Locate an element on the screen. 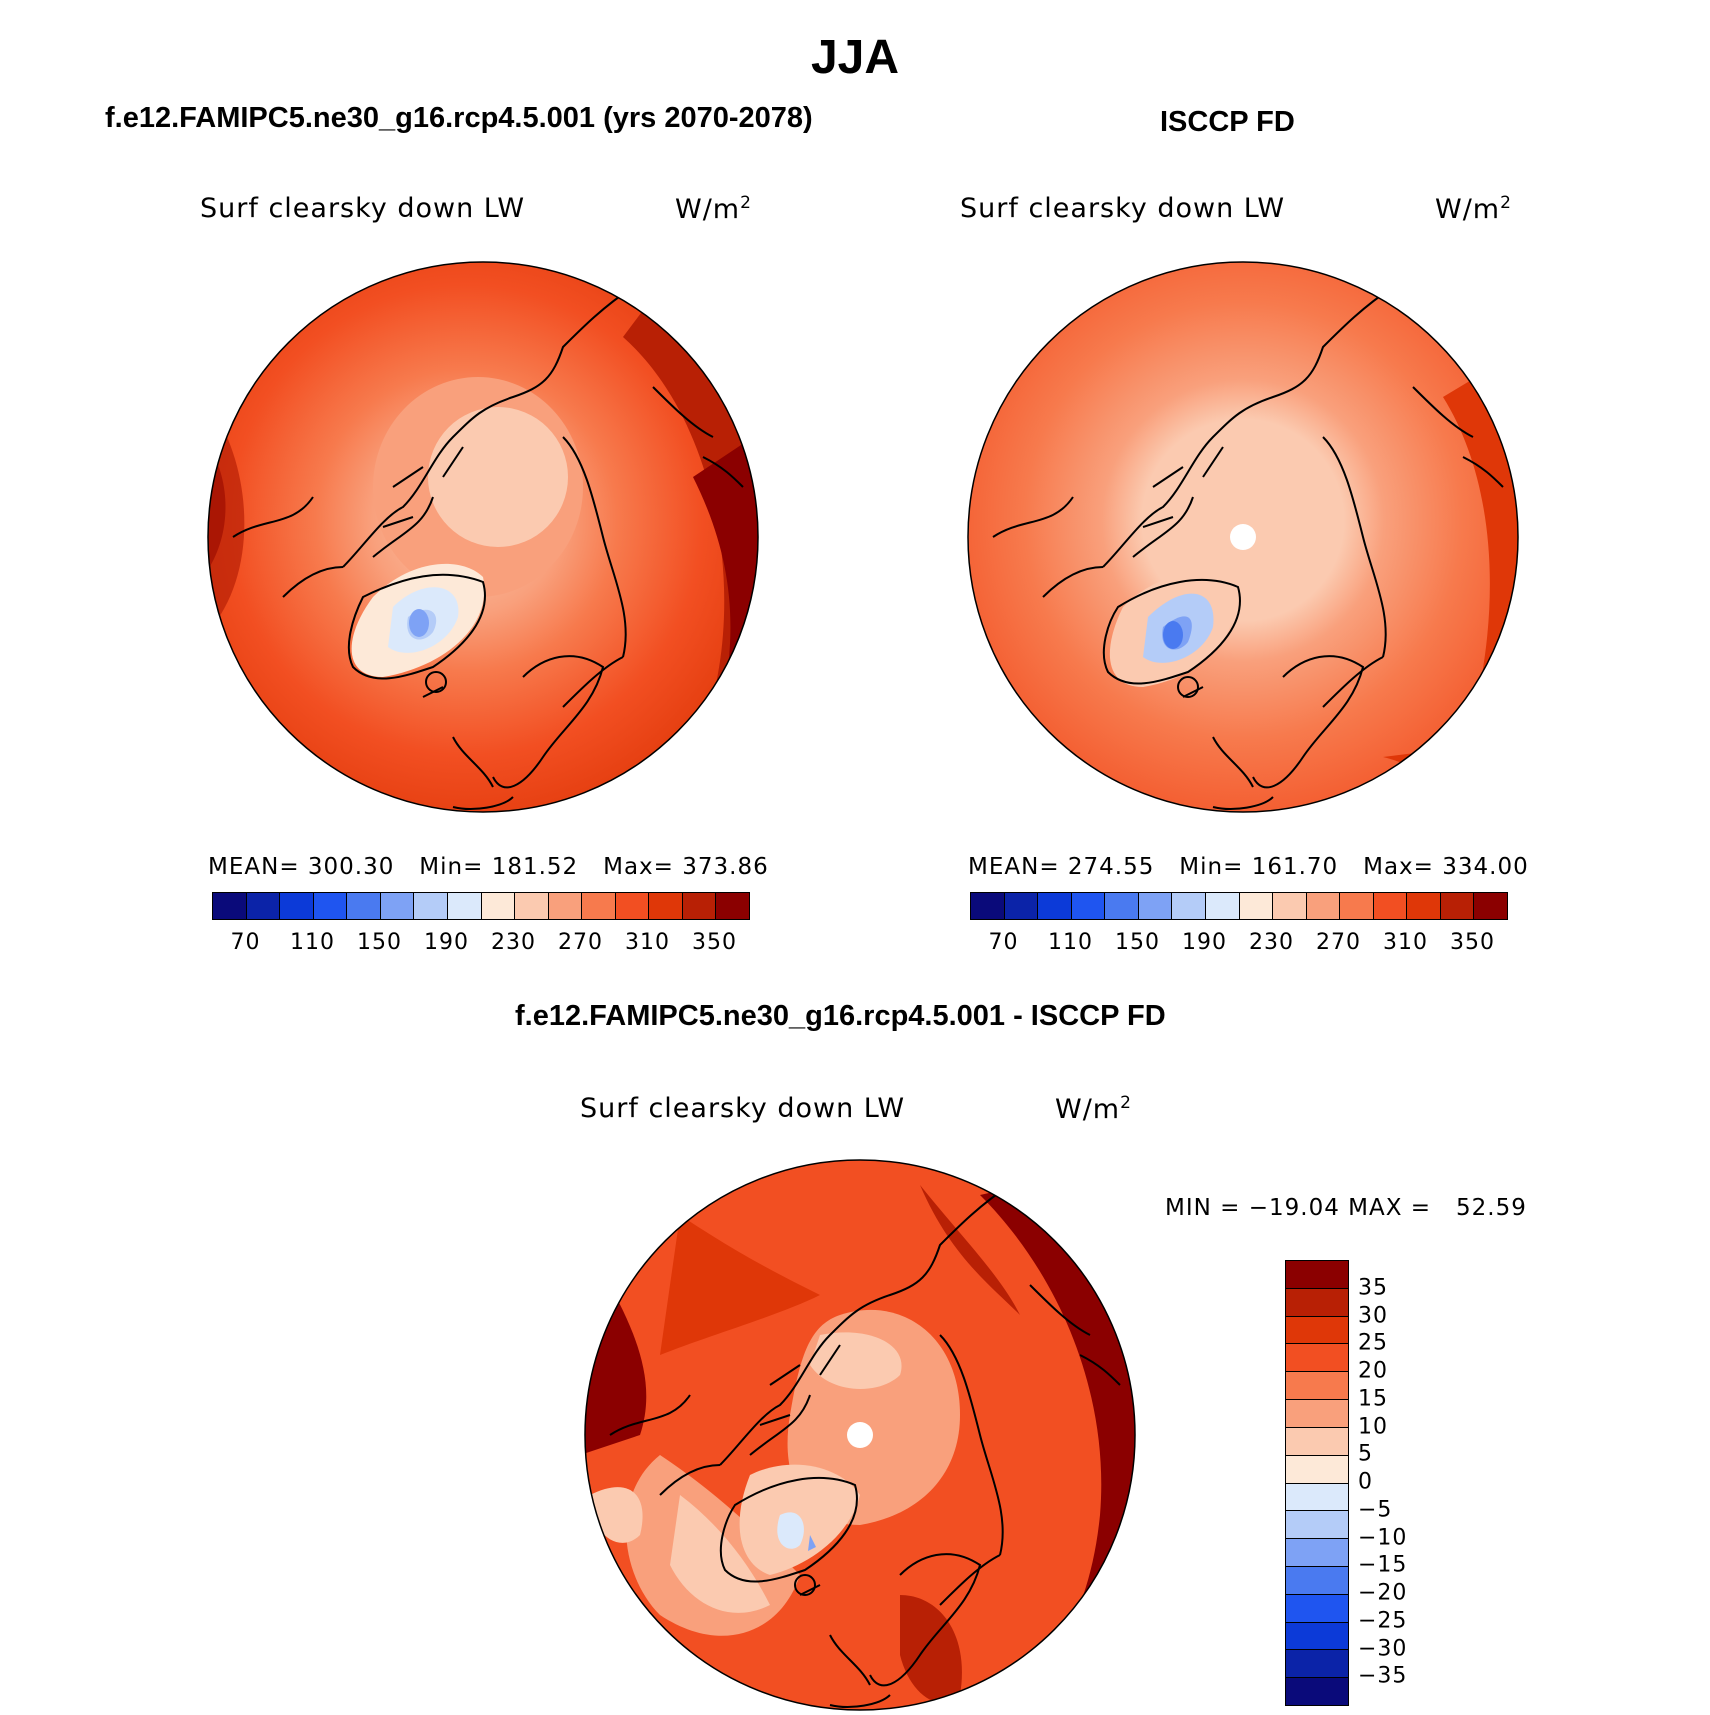 The width and height of the screenshot is (1710, 1715). colorbar-tick-label: 5 is located at coordinates (1365, 1454).